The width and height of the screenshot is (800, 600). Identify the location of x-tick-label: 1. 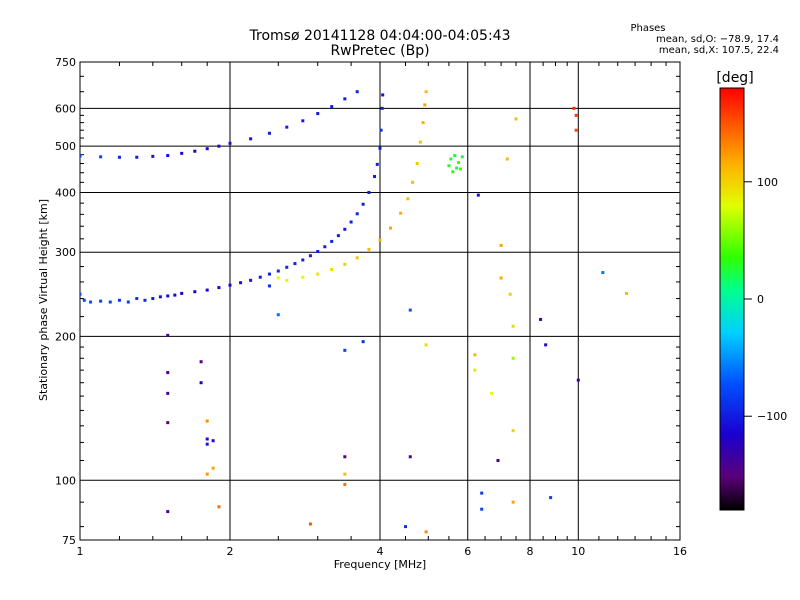
(80, 551).